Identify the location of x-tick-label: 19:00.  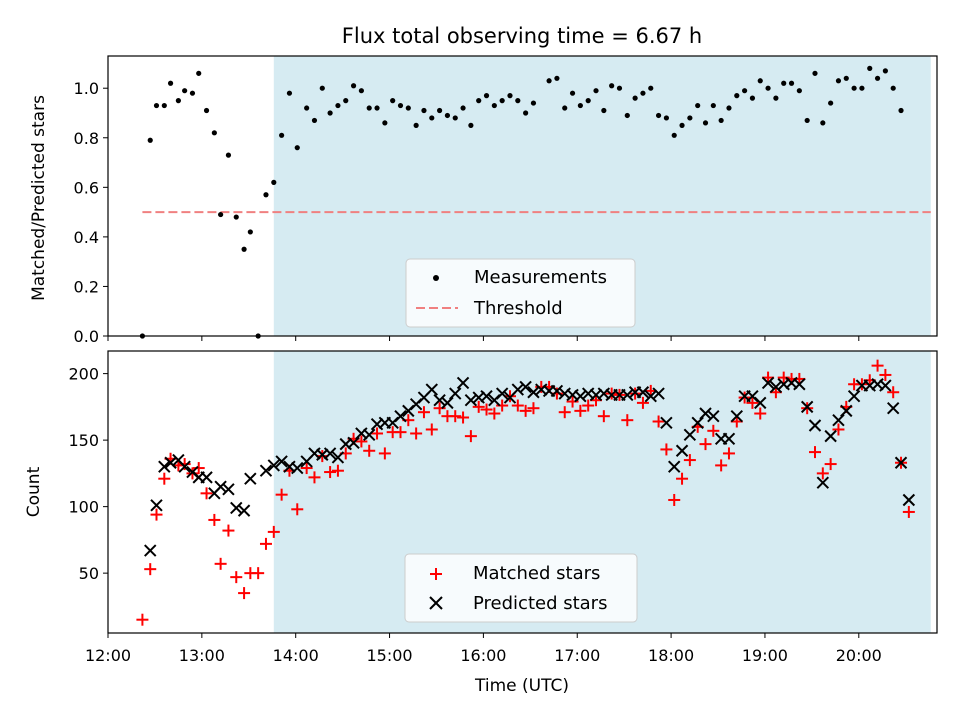
(765, 655).